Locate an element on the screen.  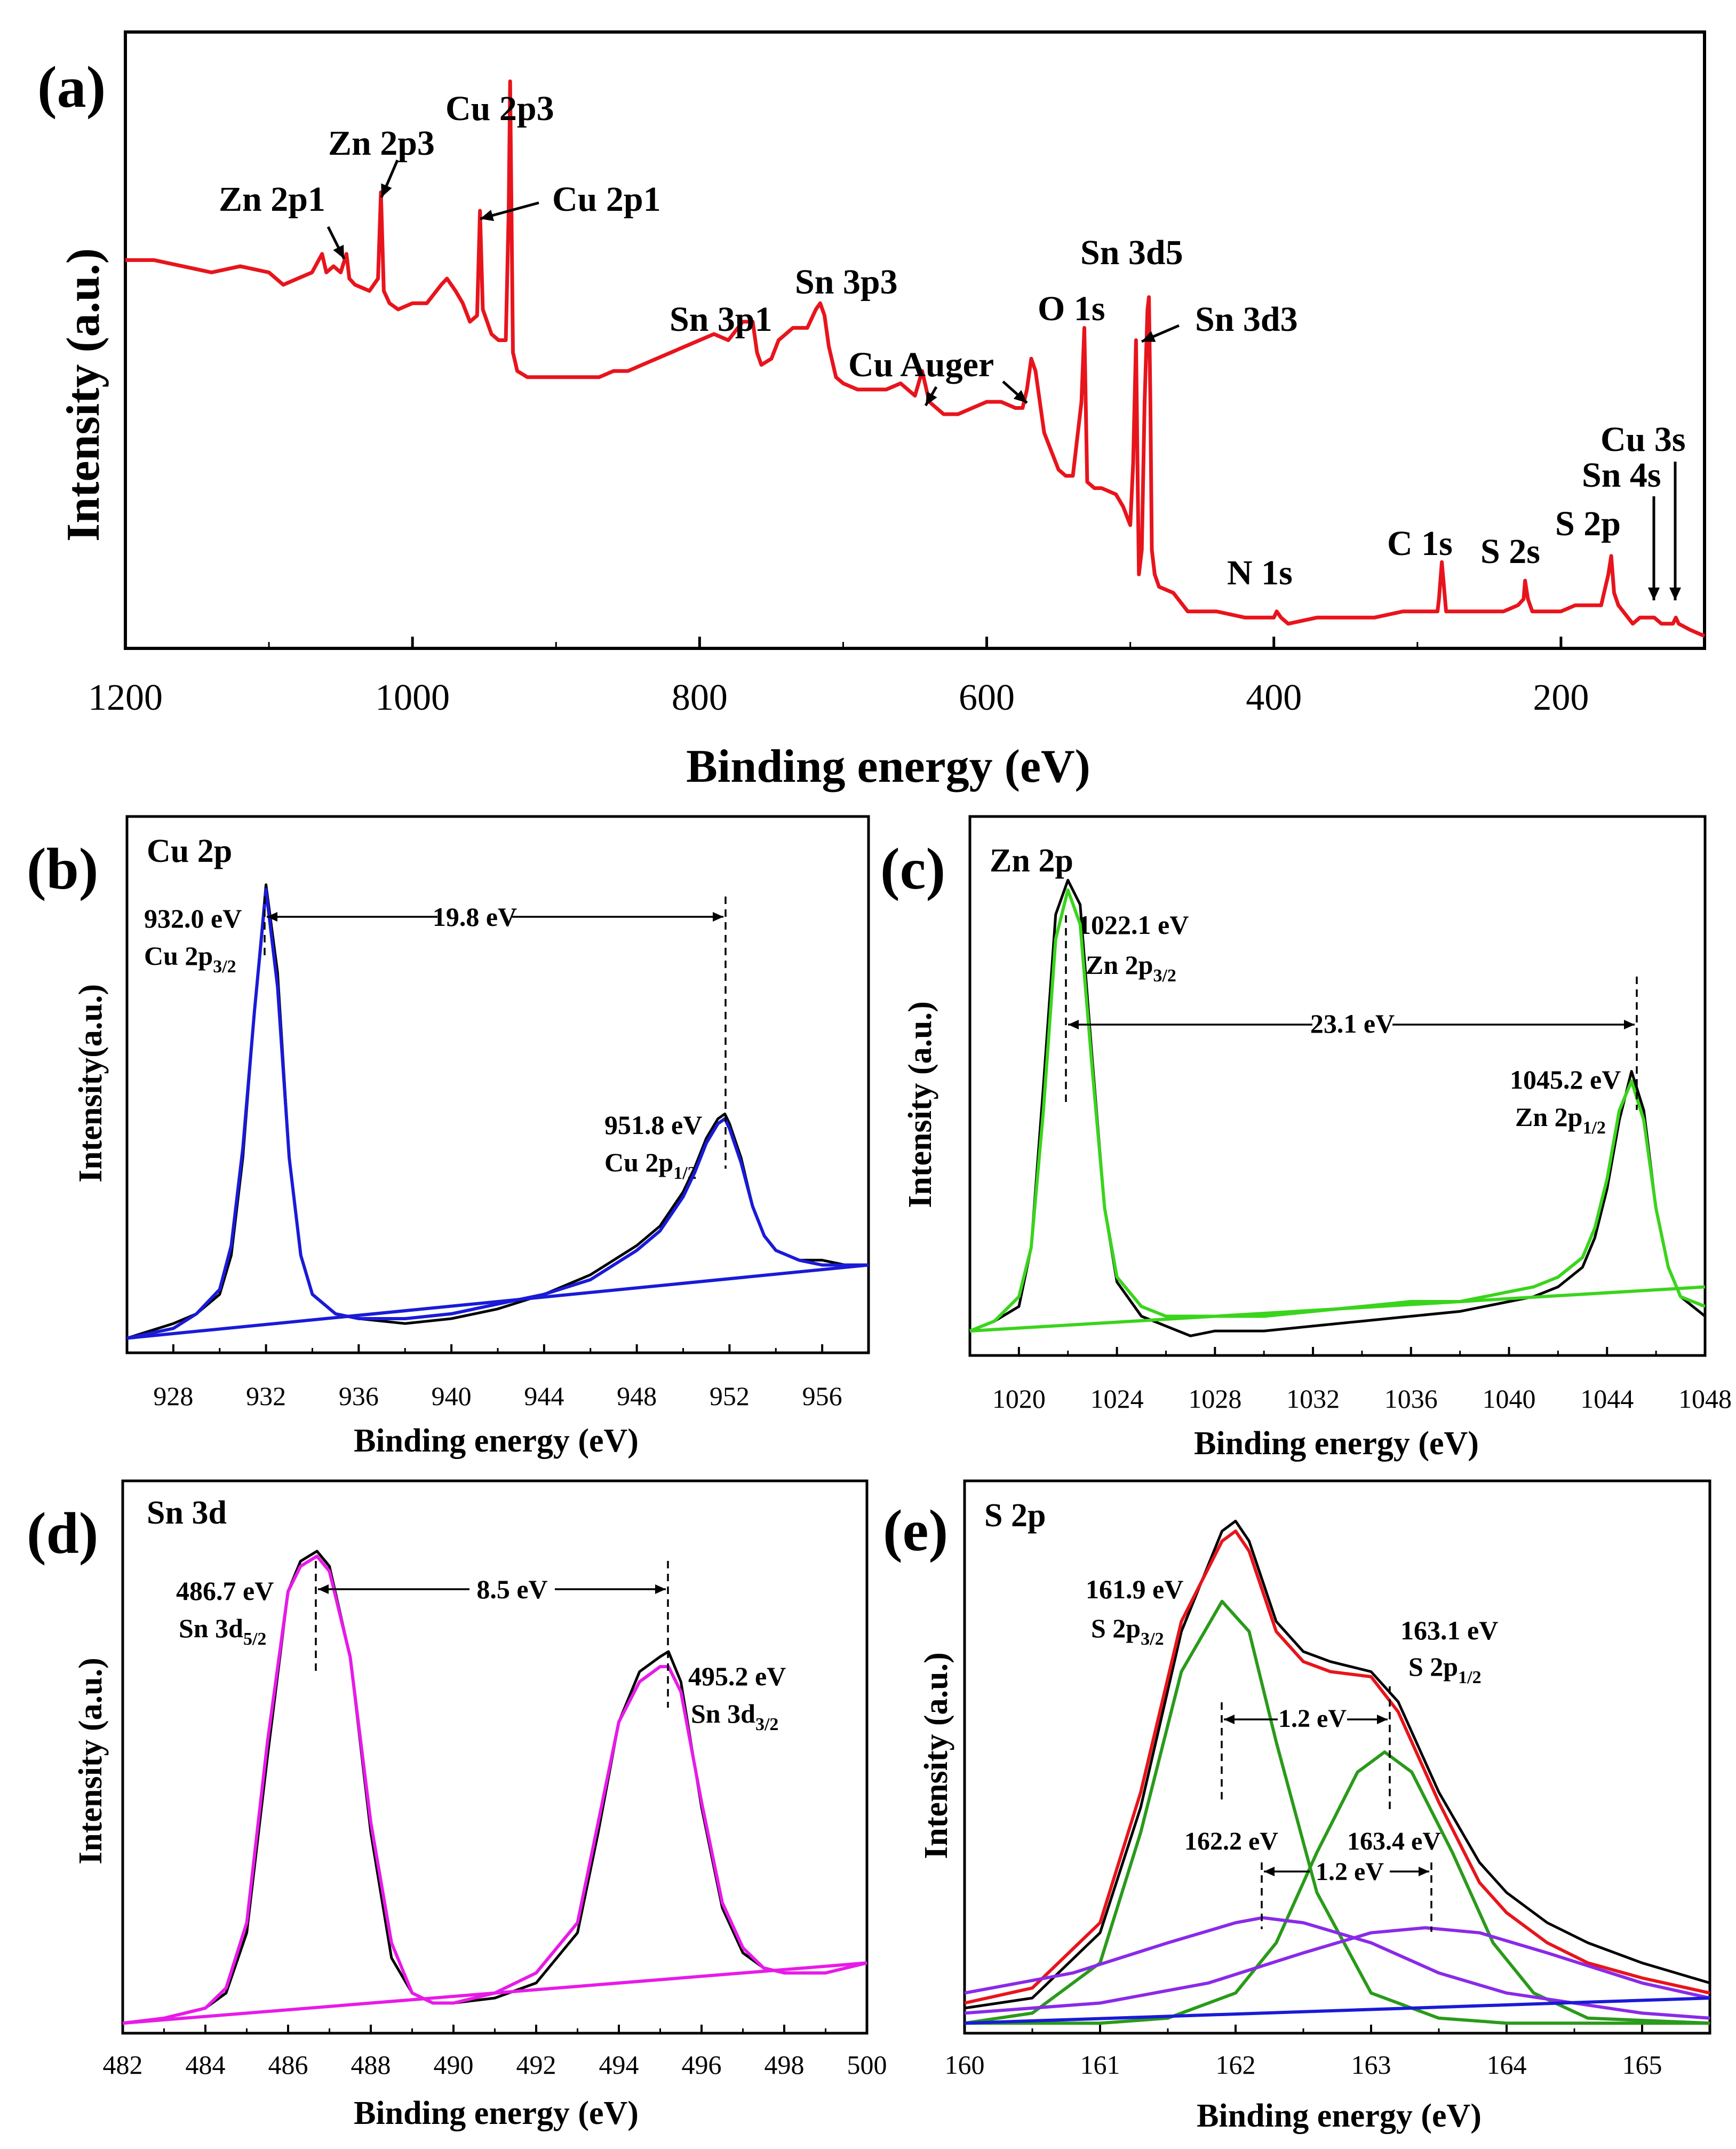
panel-label-d: (d) is located at coordinates (63, 1533).